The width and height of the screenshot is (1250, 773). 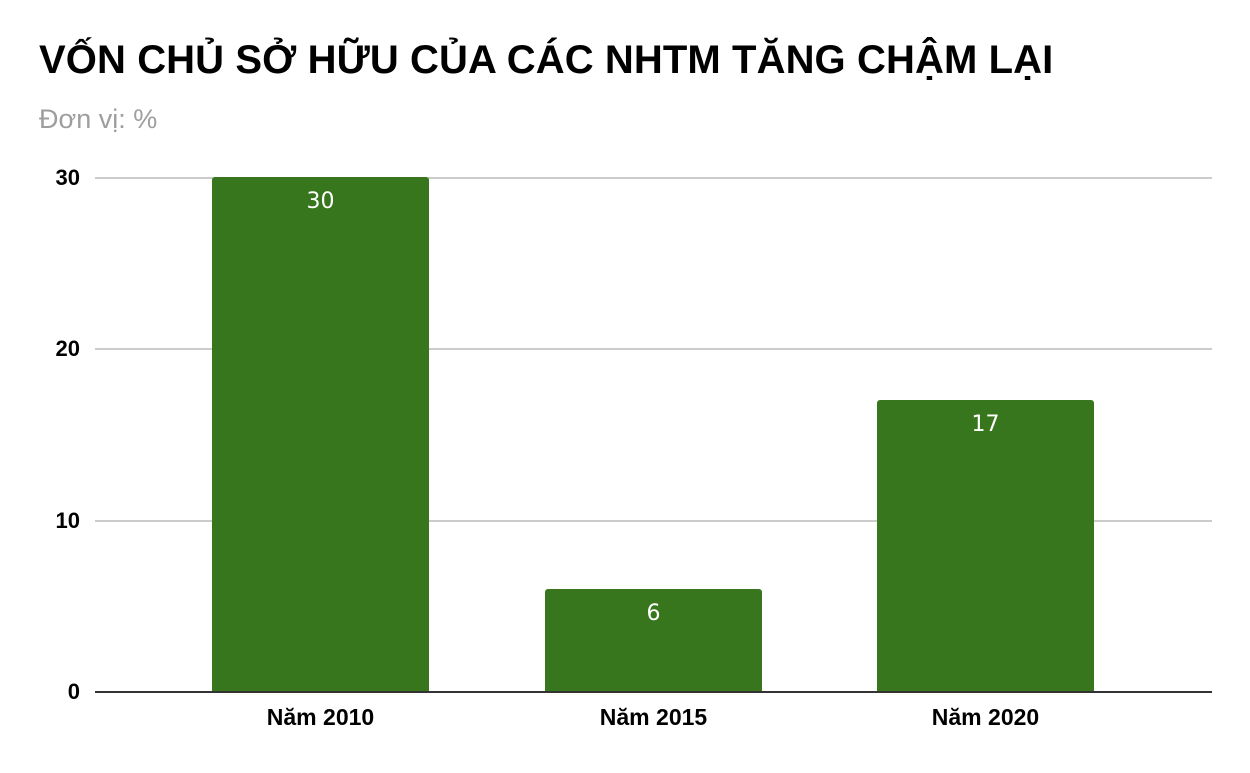 What do you see at coordinates (653, 640) in the screenshot?
I see `bar-nam-2015: 6` at bounding box center [653, 640].